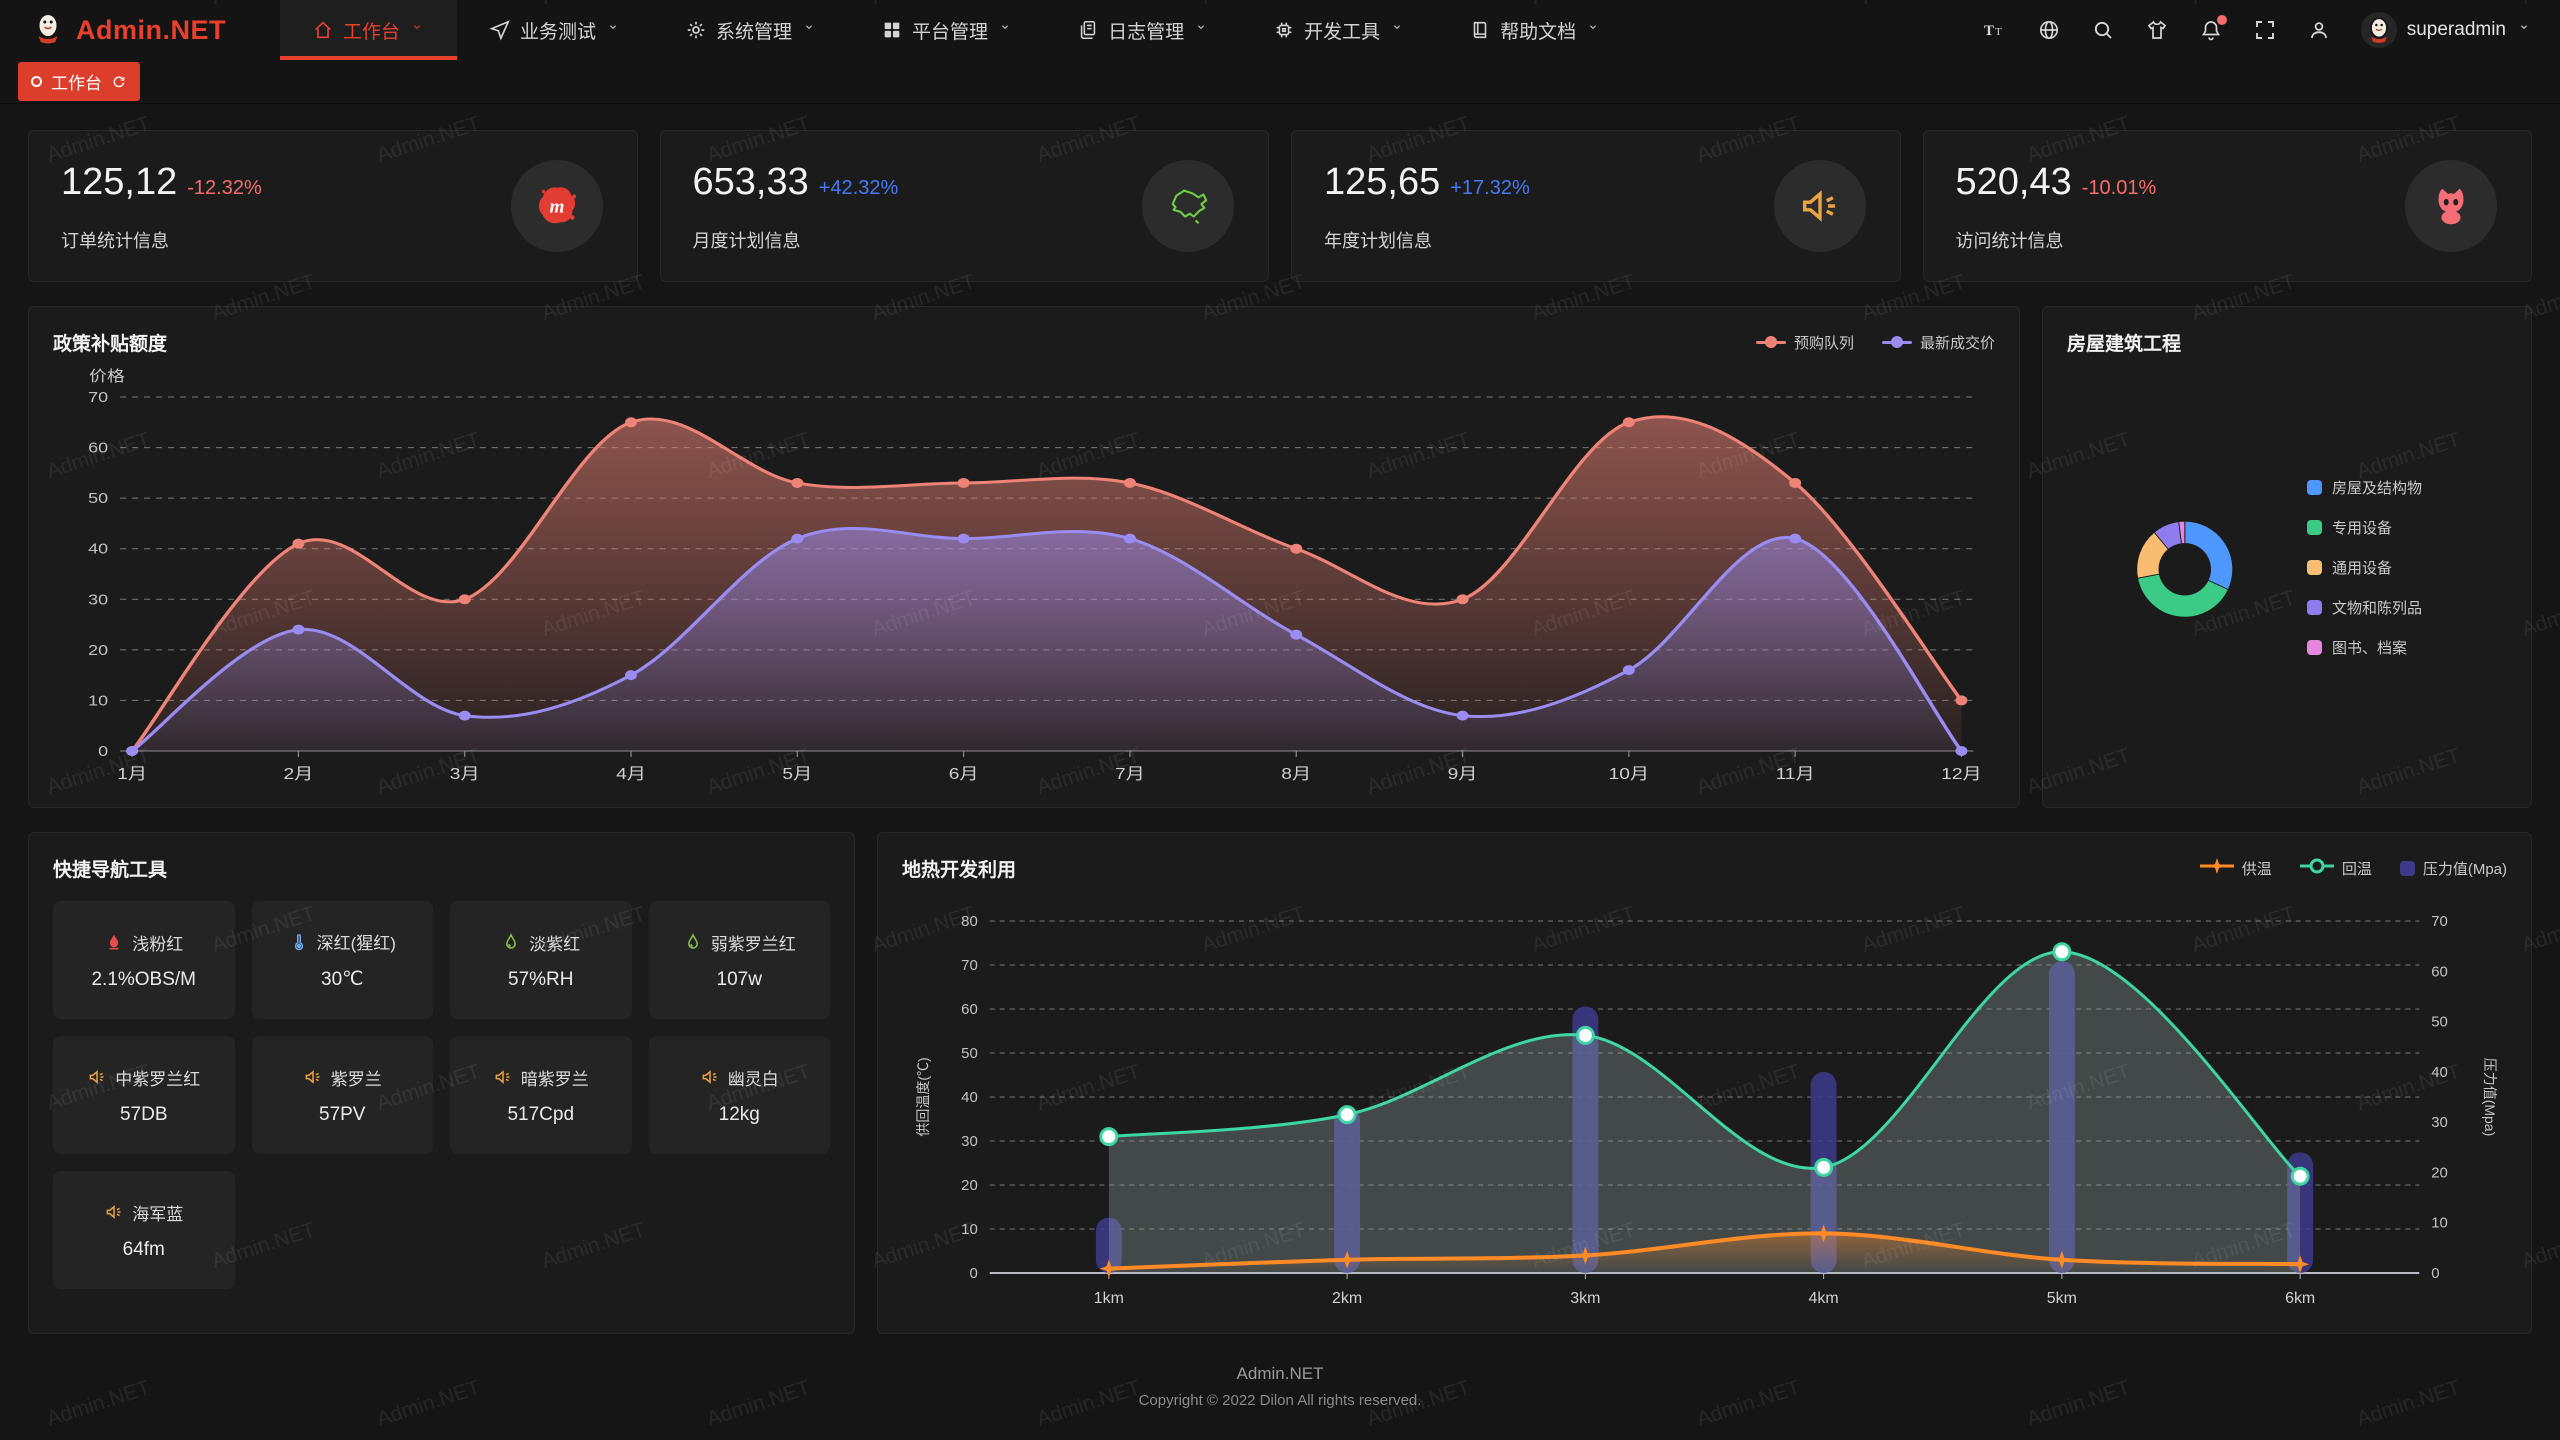  What do you see at coordinates (2407, 567) in the screenshot?
I see `legend-通用设备: 通用设备` at bounding box center [2407, 567].